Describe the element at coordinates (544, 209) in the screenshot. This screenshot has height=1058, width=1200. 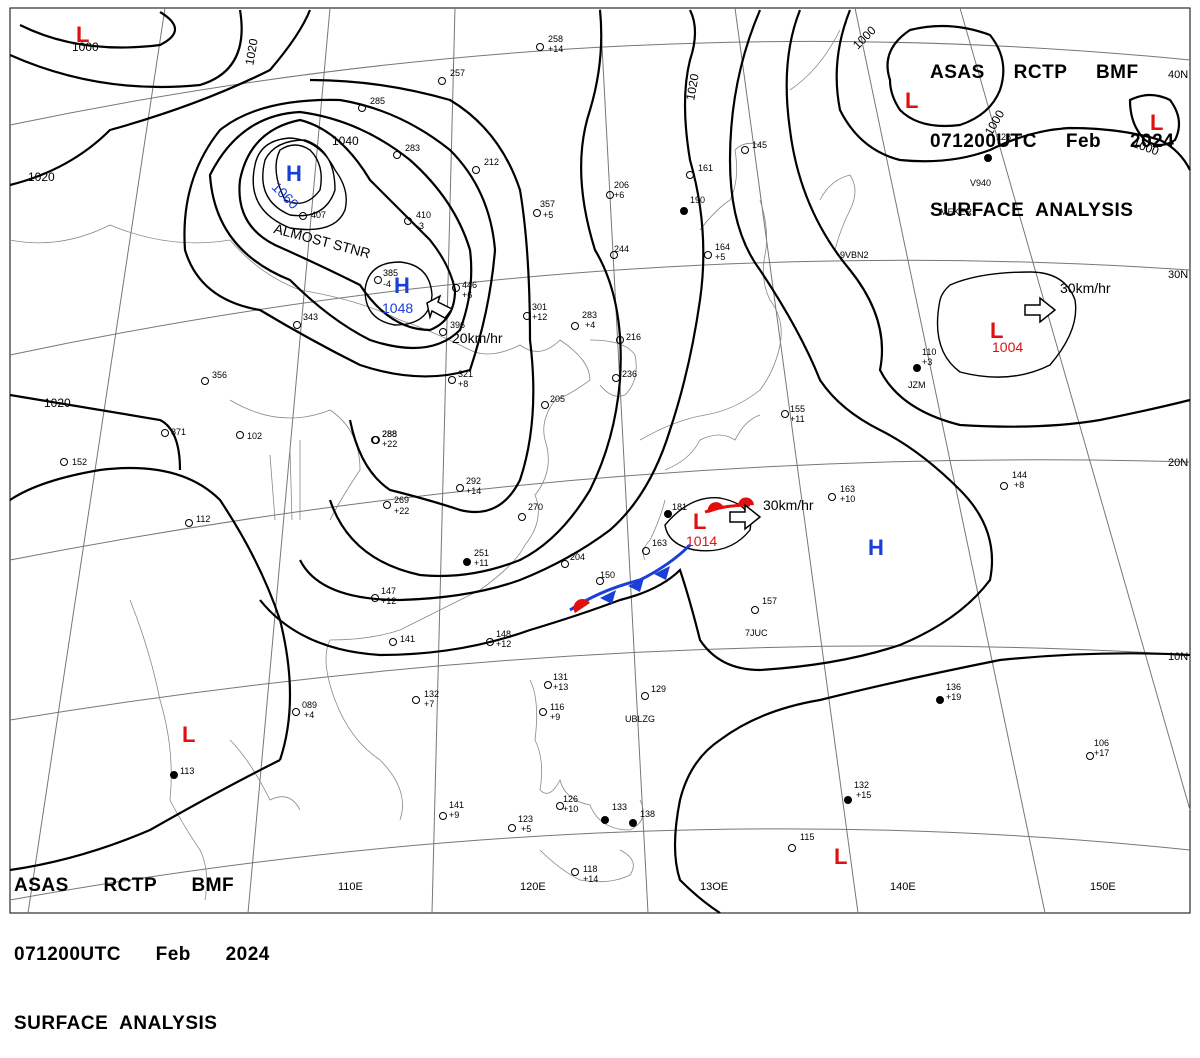
I see `station-model: 357+5` at that location.